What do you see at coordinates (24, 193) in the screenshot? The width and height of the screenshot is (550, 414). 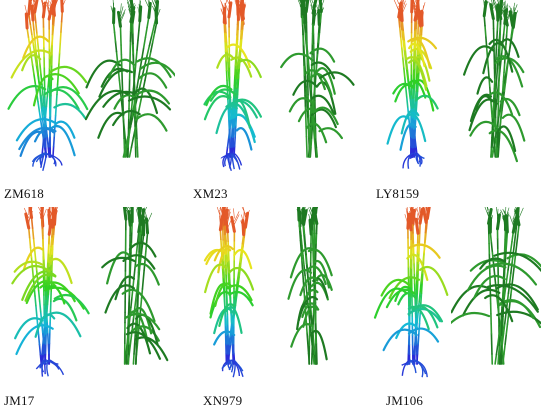 I see `panel-label: ZM618` at bounding box center [24, 193].